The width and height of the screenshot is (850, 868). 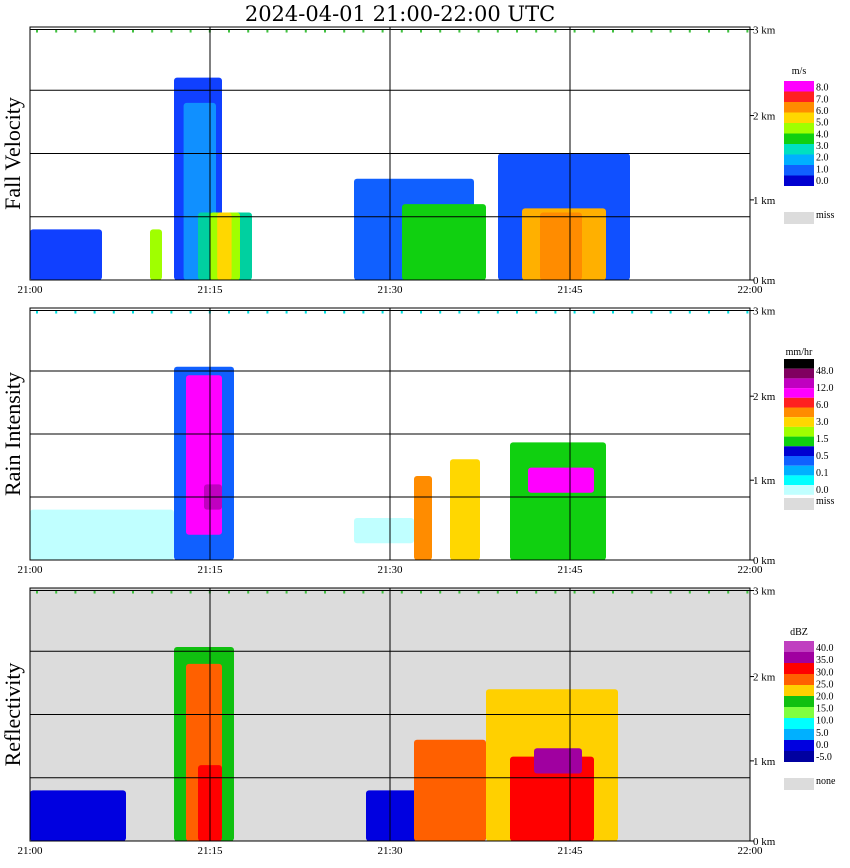 What do you see at coordinates (30, 290) in the screenshot?
I see `x-tick-label: 21:00` at bounding box center [30, 290].